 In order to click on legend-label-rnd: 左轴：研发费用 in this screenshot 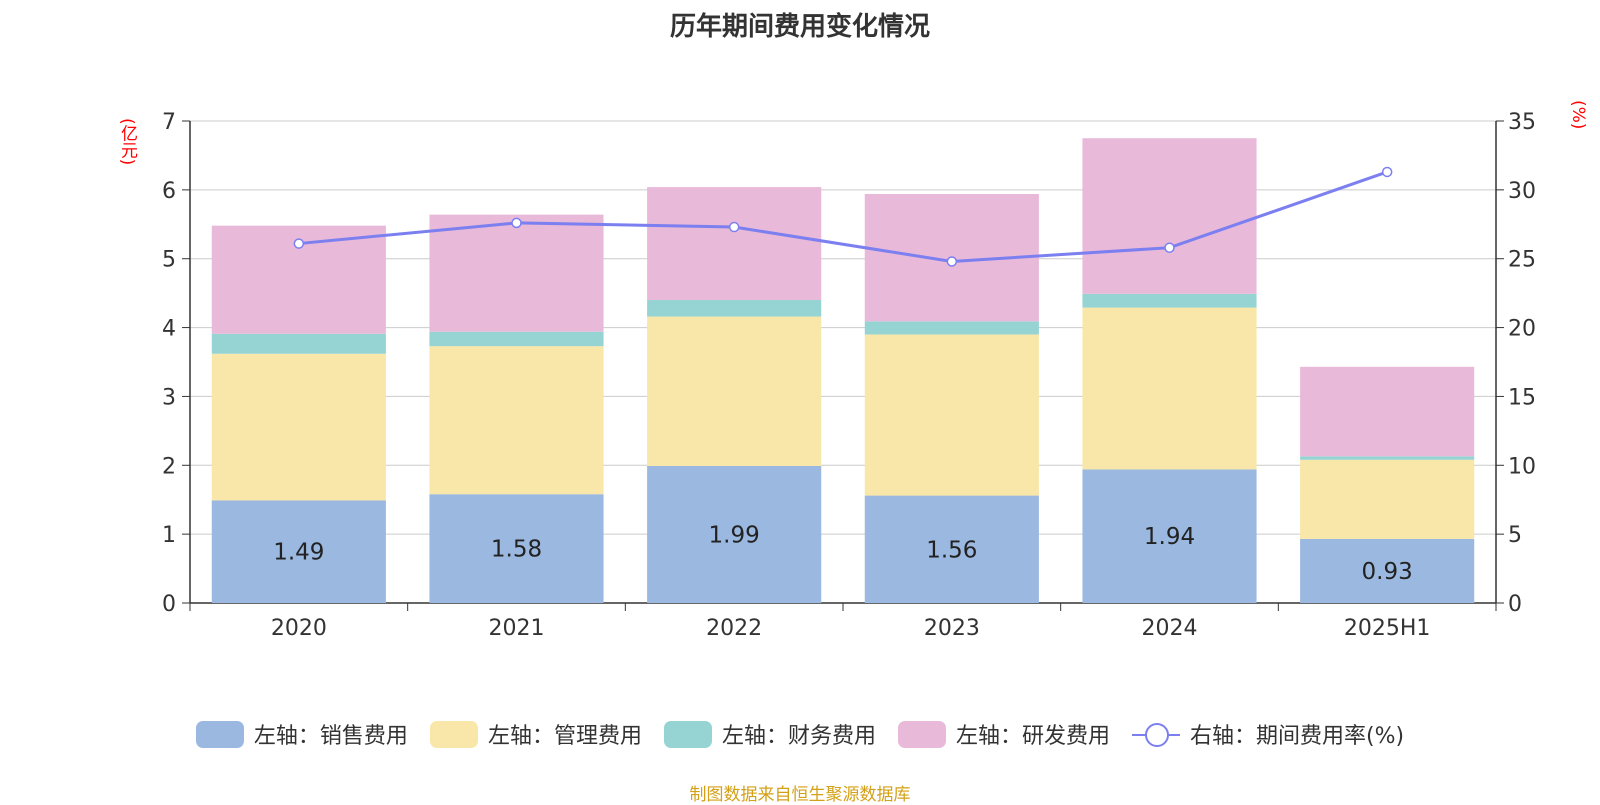, I will do `click(1032, 736)`.